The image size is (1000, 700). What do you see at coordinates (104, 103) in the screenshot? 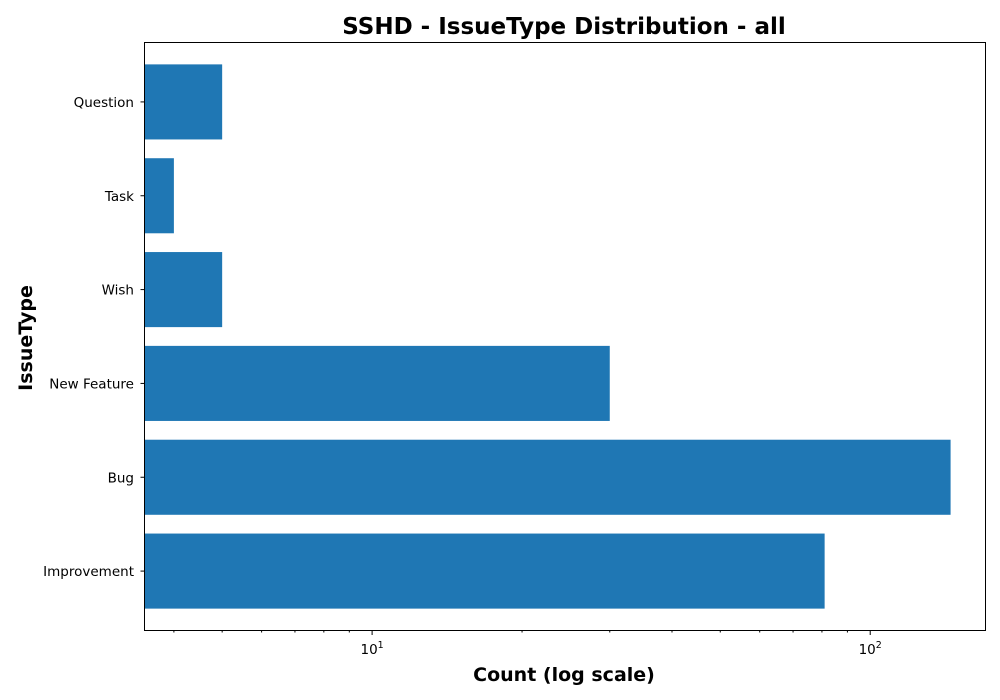
I see `y-tick-label-question: Question` at bounding box center [104, 103].